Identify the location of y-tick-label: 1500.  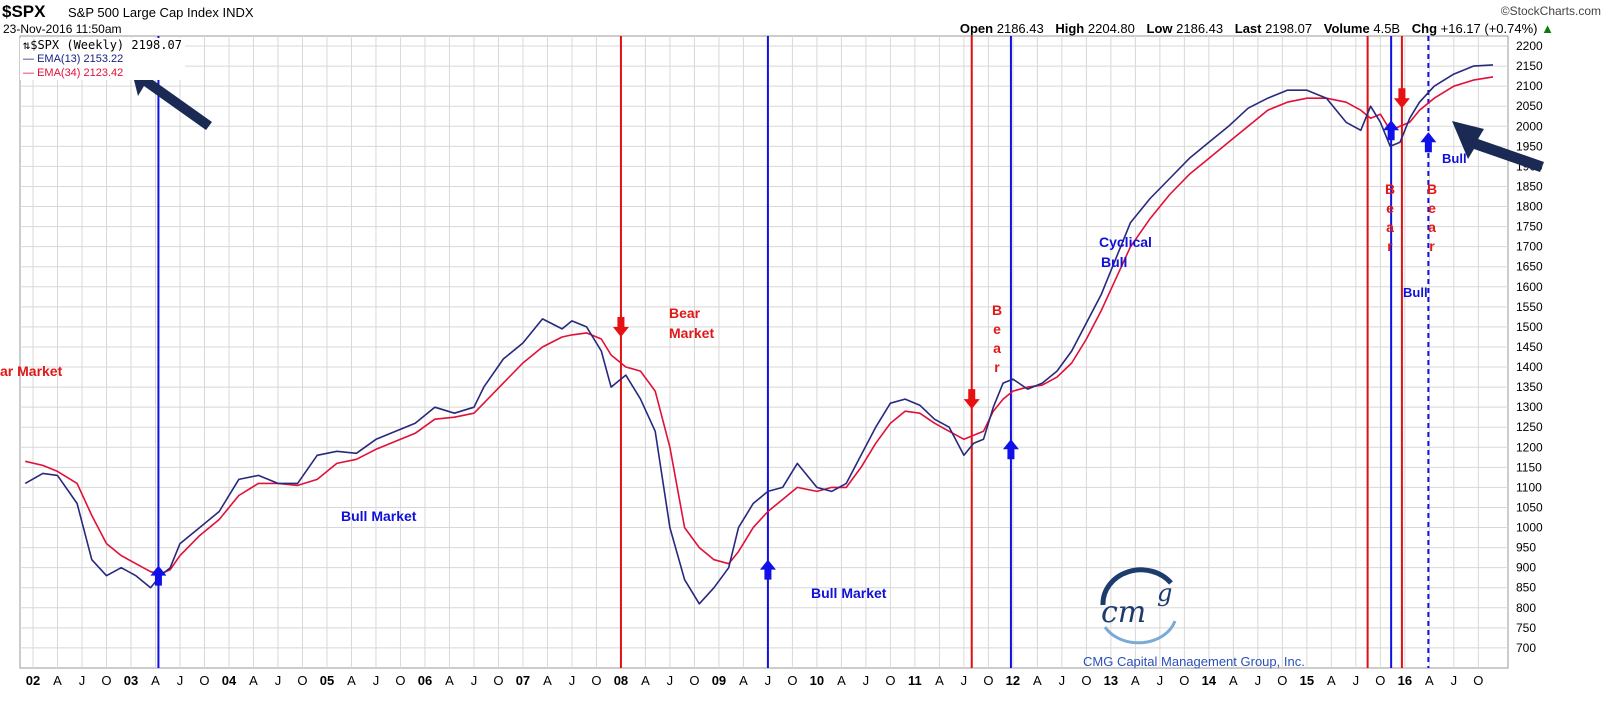
(1529, 327).